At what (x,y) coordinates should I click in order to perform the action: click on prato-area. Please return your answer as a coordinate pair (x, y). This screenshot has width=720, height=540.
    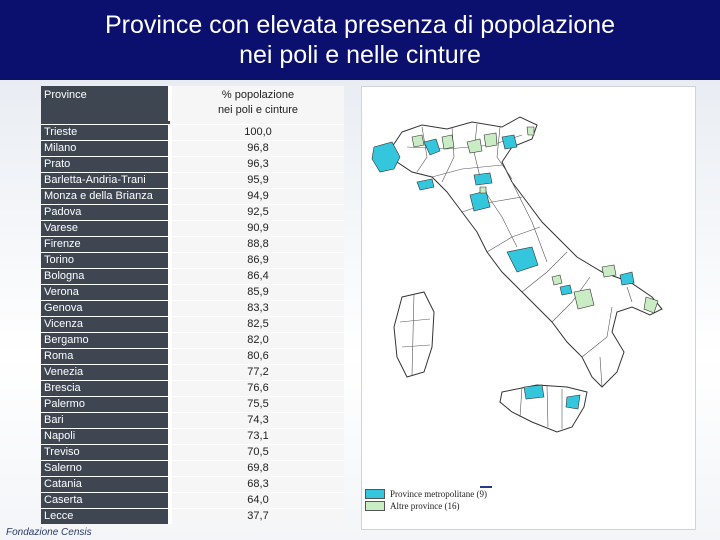
    Looking at the image, I should click on (483, 190).